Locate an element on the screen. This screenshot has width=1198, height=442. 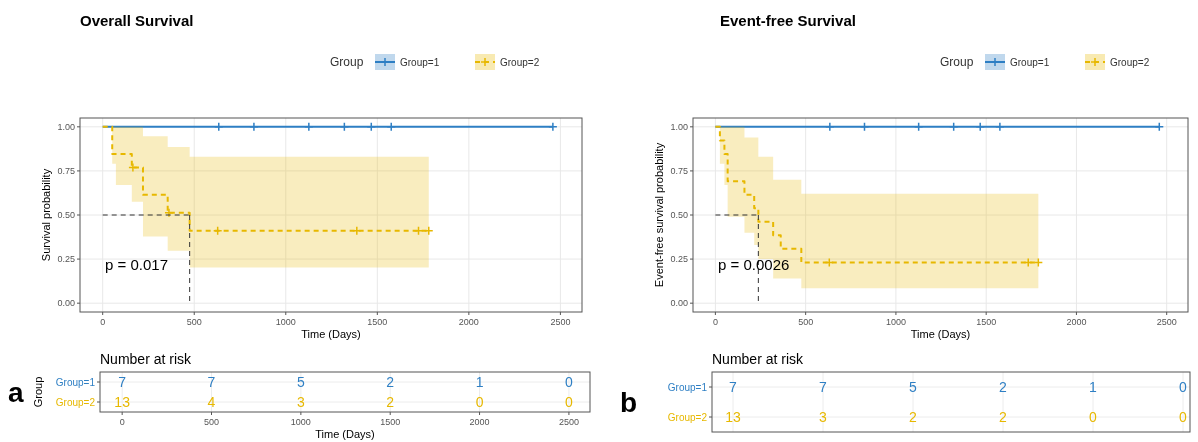
annotation: p = 0.0026 is located at coordinates (754, 264).